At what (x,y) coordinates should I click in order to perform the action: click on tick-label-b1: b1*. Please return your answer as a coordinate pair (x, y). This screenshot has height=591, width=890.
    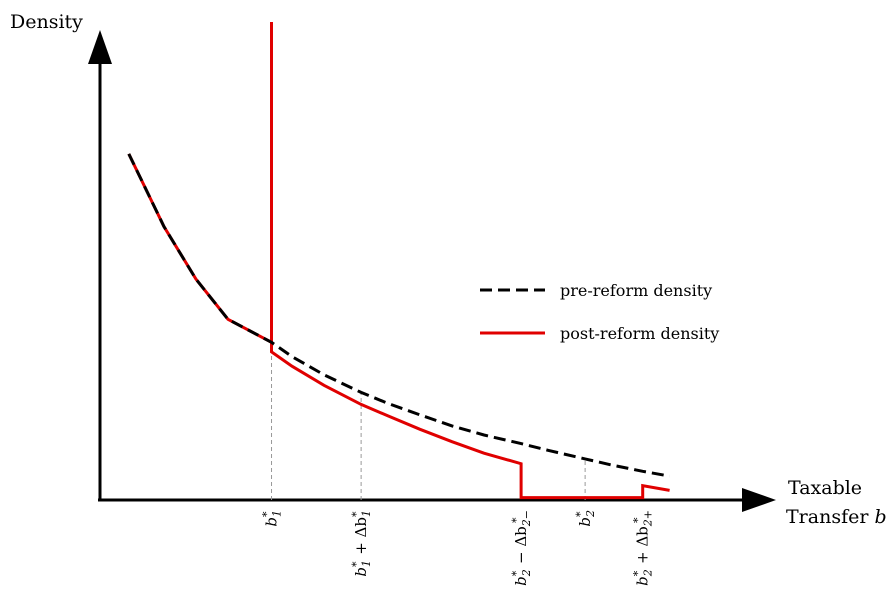
    Looking at the image, I should click on (272, 518).